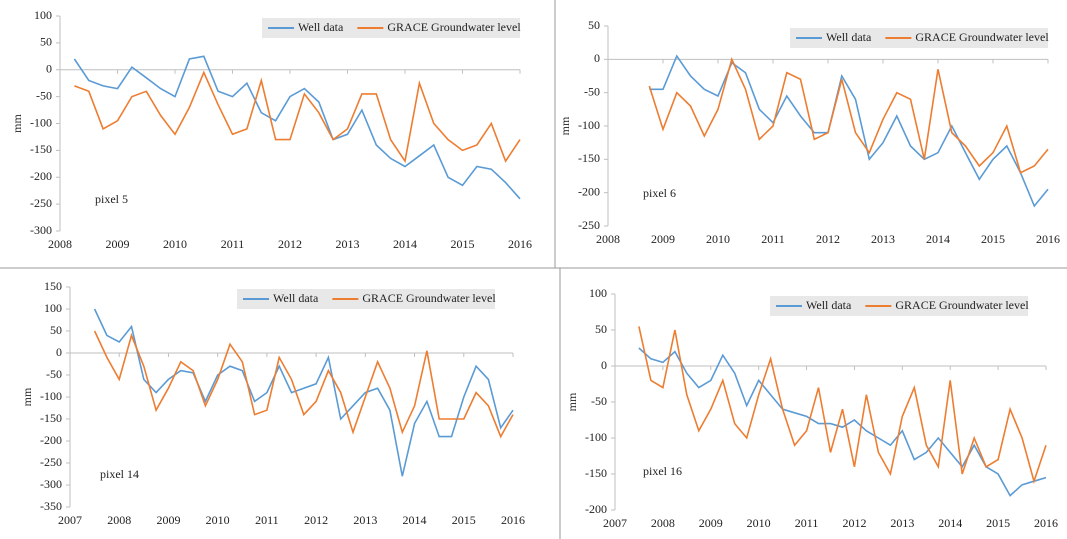 The width and height of the screenshot is (1067, 539). I want to click on y-tick-label: -350, so click(51, 506).